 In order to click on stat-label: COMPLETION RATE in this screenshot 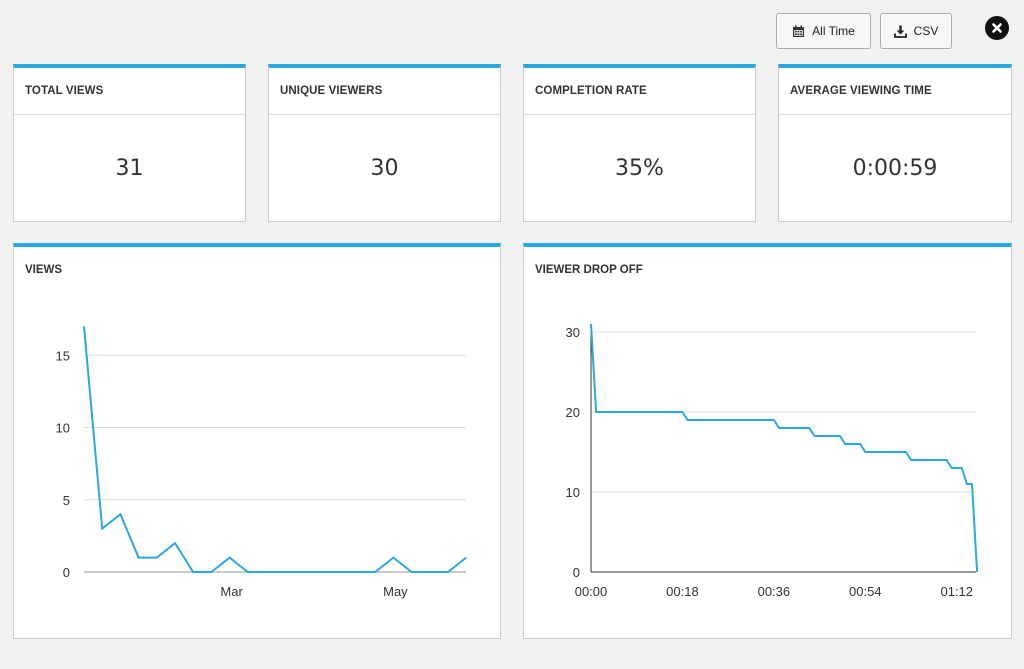, I will do `click(639, 91)`.